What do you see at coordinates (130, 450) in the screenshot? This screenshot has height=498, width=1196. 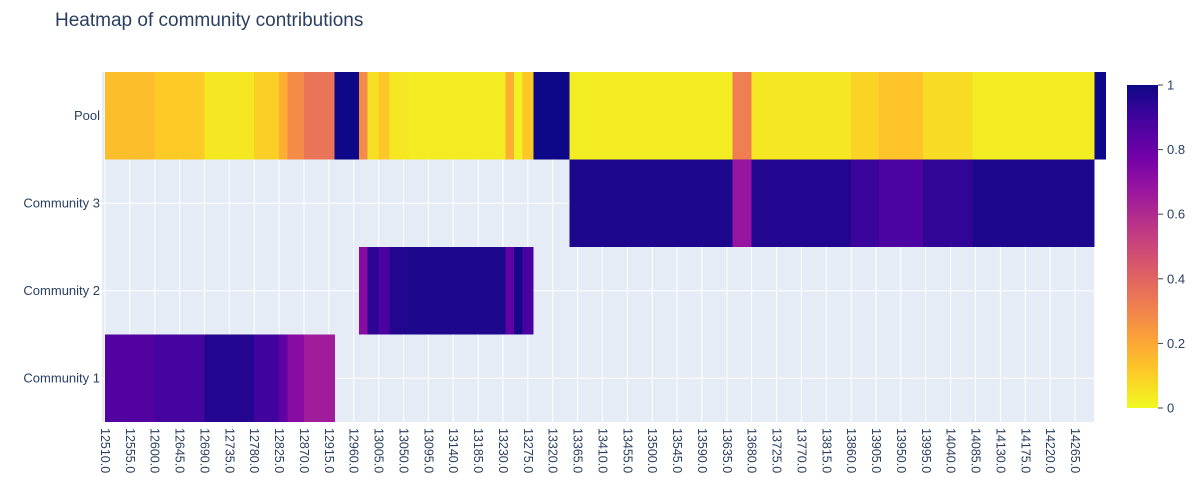 I see `x-tick-label: 12555.0` at bounding box center [130, 450].